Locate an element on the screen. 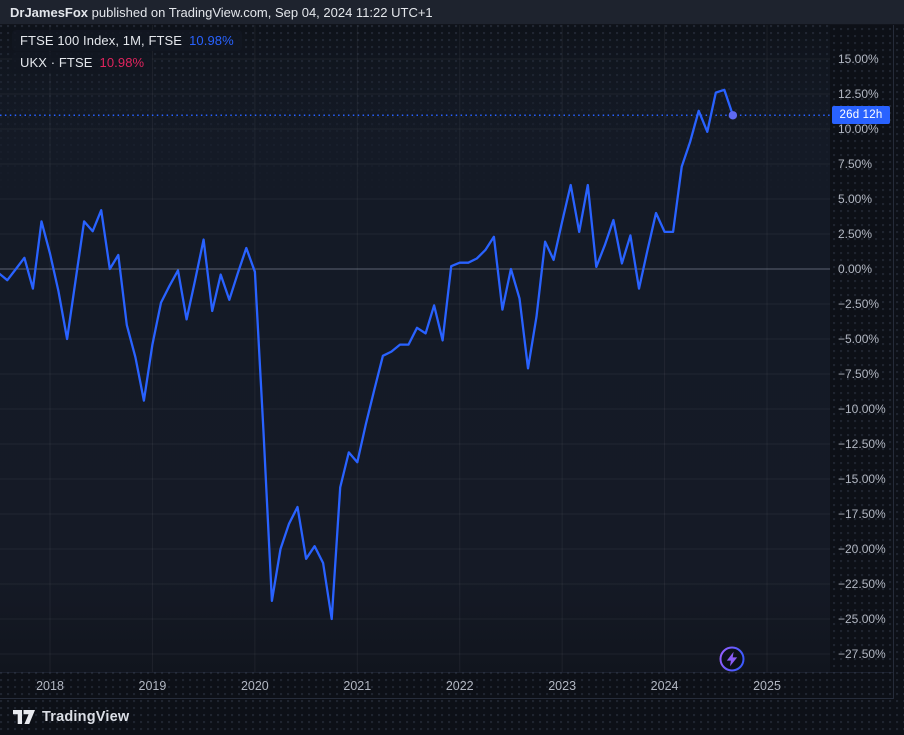 The height and width of the screenshot is (735, 904). time-axis-label: 2019 is located at coordinates (152, 686).